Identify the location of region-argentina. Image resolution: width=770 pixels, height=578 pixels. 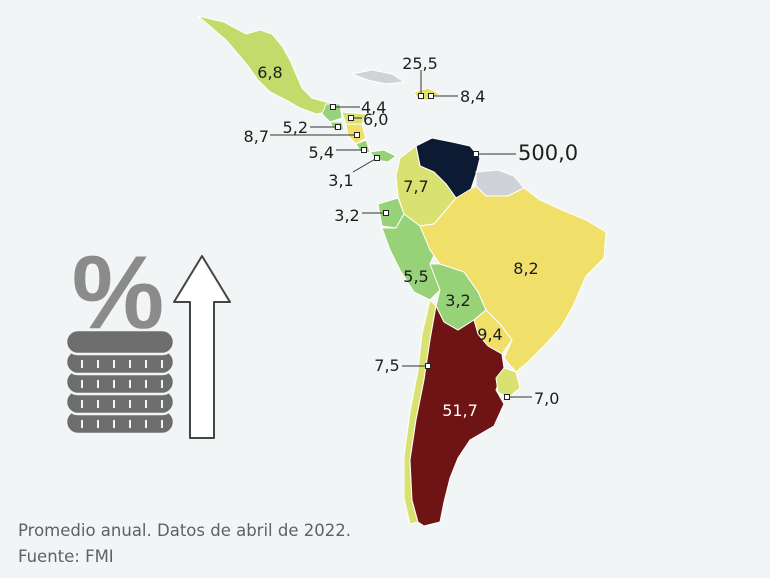
(457, 415).